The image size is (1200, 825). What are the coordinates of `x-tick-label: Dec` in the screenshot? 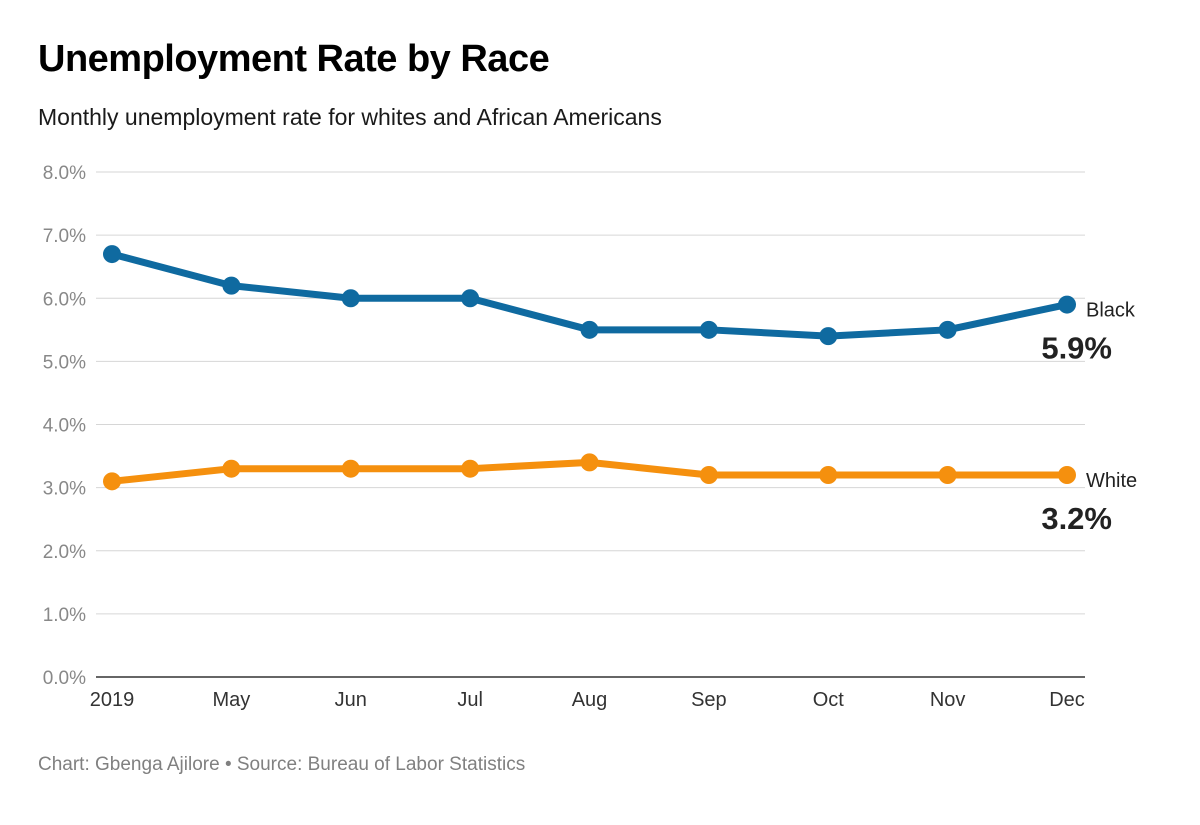 It's located at (1067, 700).